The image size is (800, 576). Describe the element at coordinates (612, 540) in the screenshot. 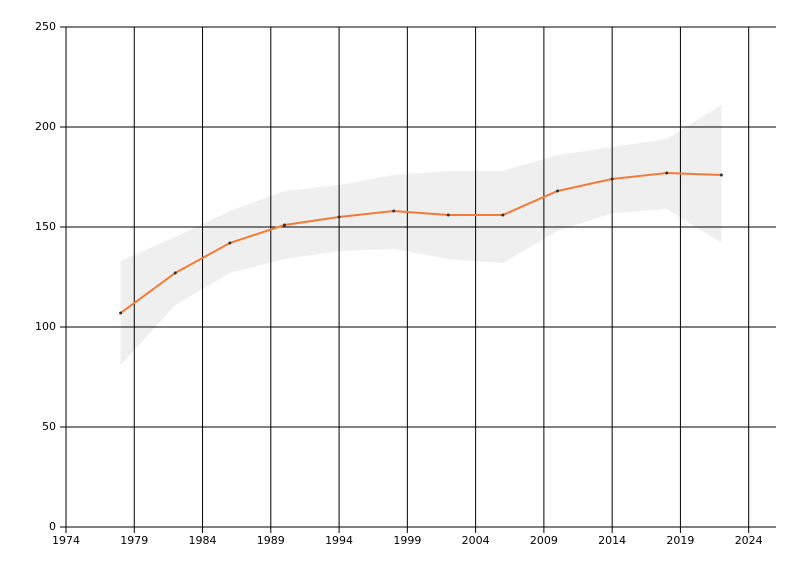

I see `x-tick-label: 2014` at that location.